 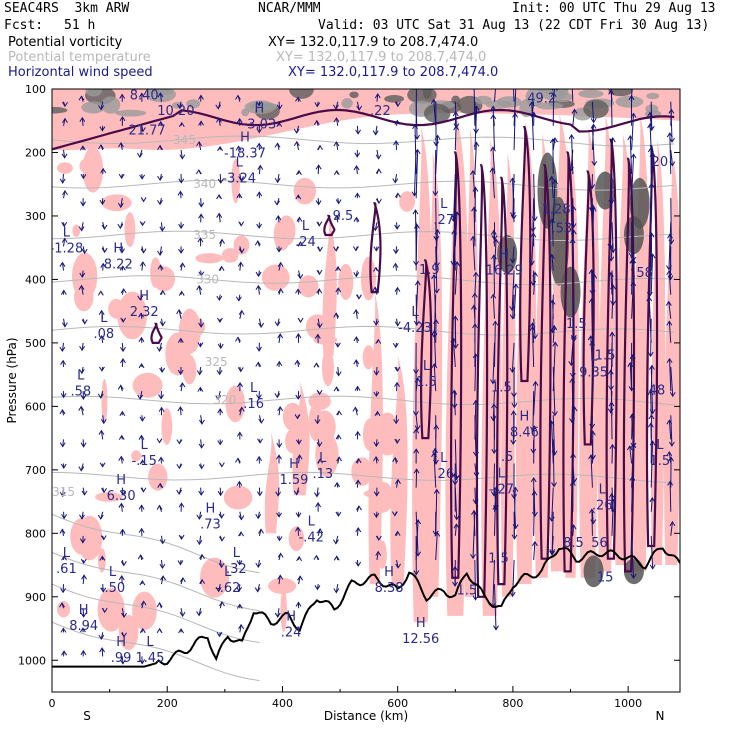 What do you see at coordinates (605, 356) in the screenshot?
I see `pv-value-label: 1.5` at bounding box center [605, 356].